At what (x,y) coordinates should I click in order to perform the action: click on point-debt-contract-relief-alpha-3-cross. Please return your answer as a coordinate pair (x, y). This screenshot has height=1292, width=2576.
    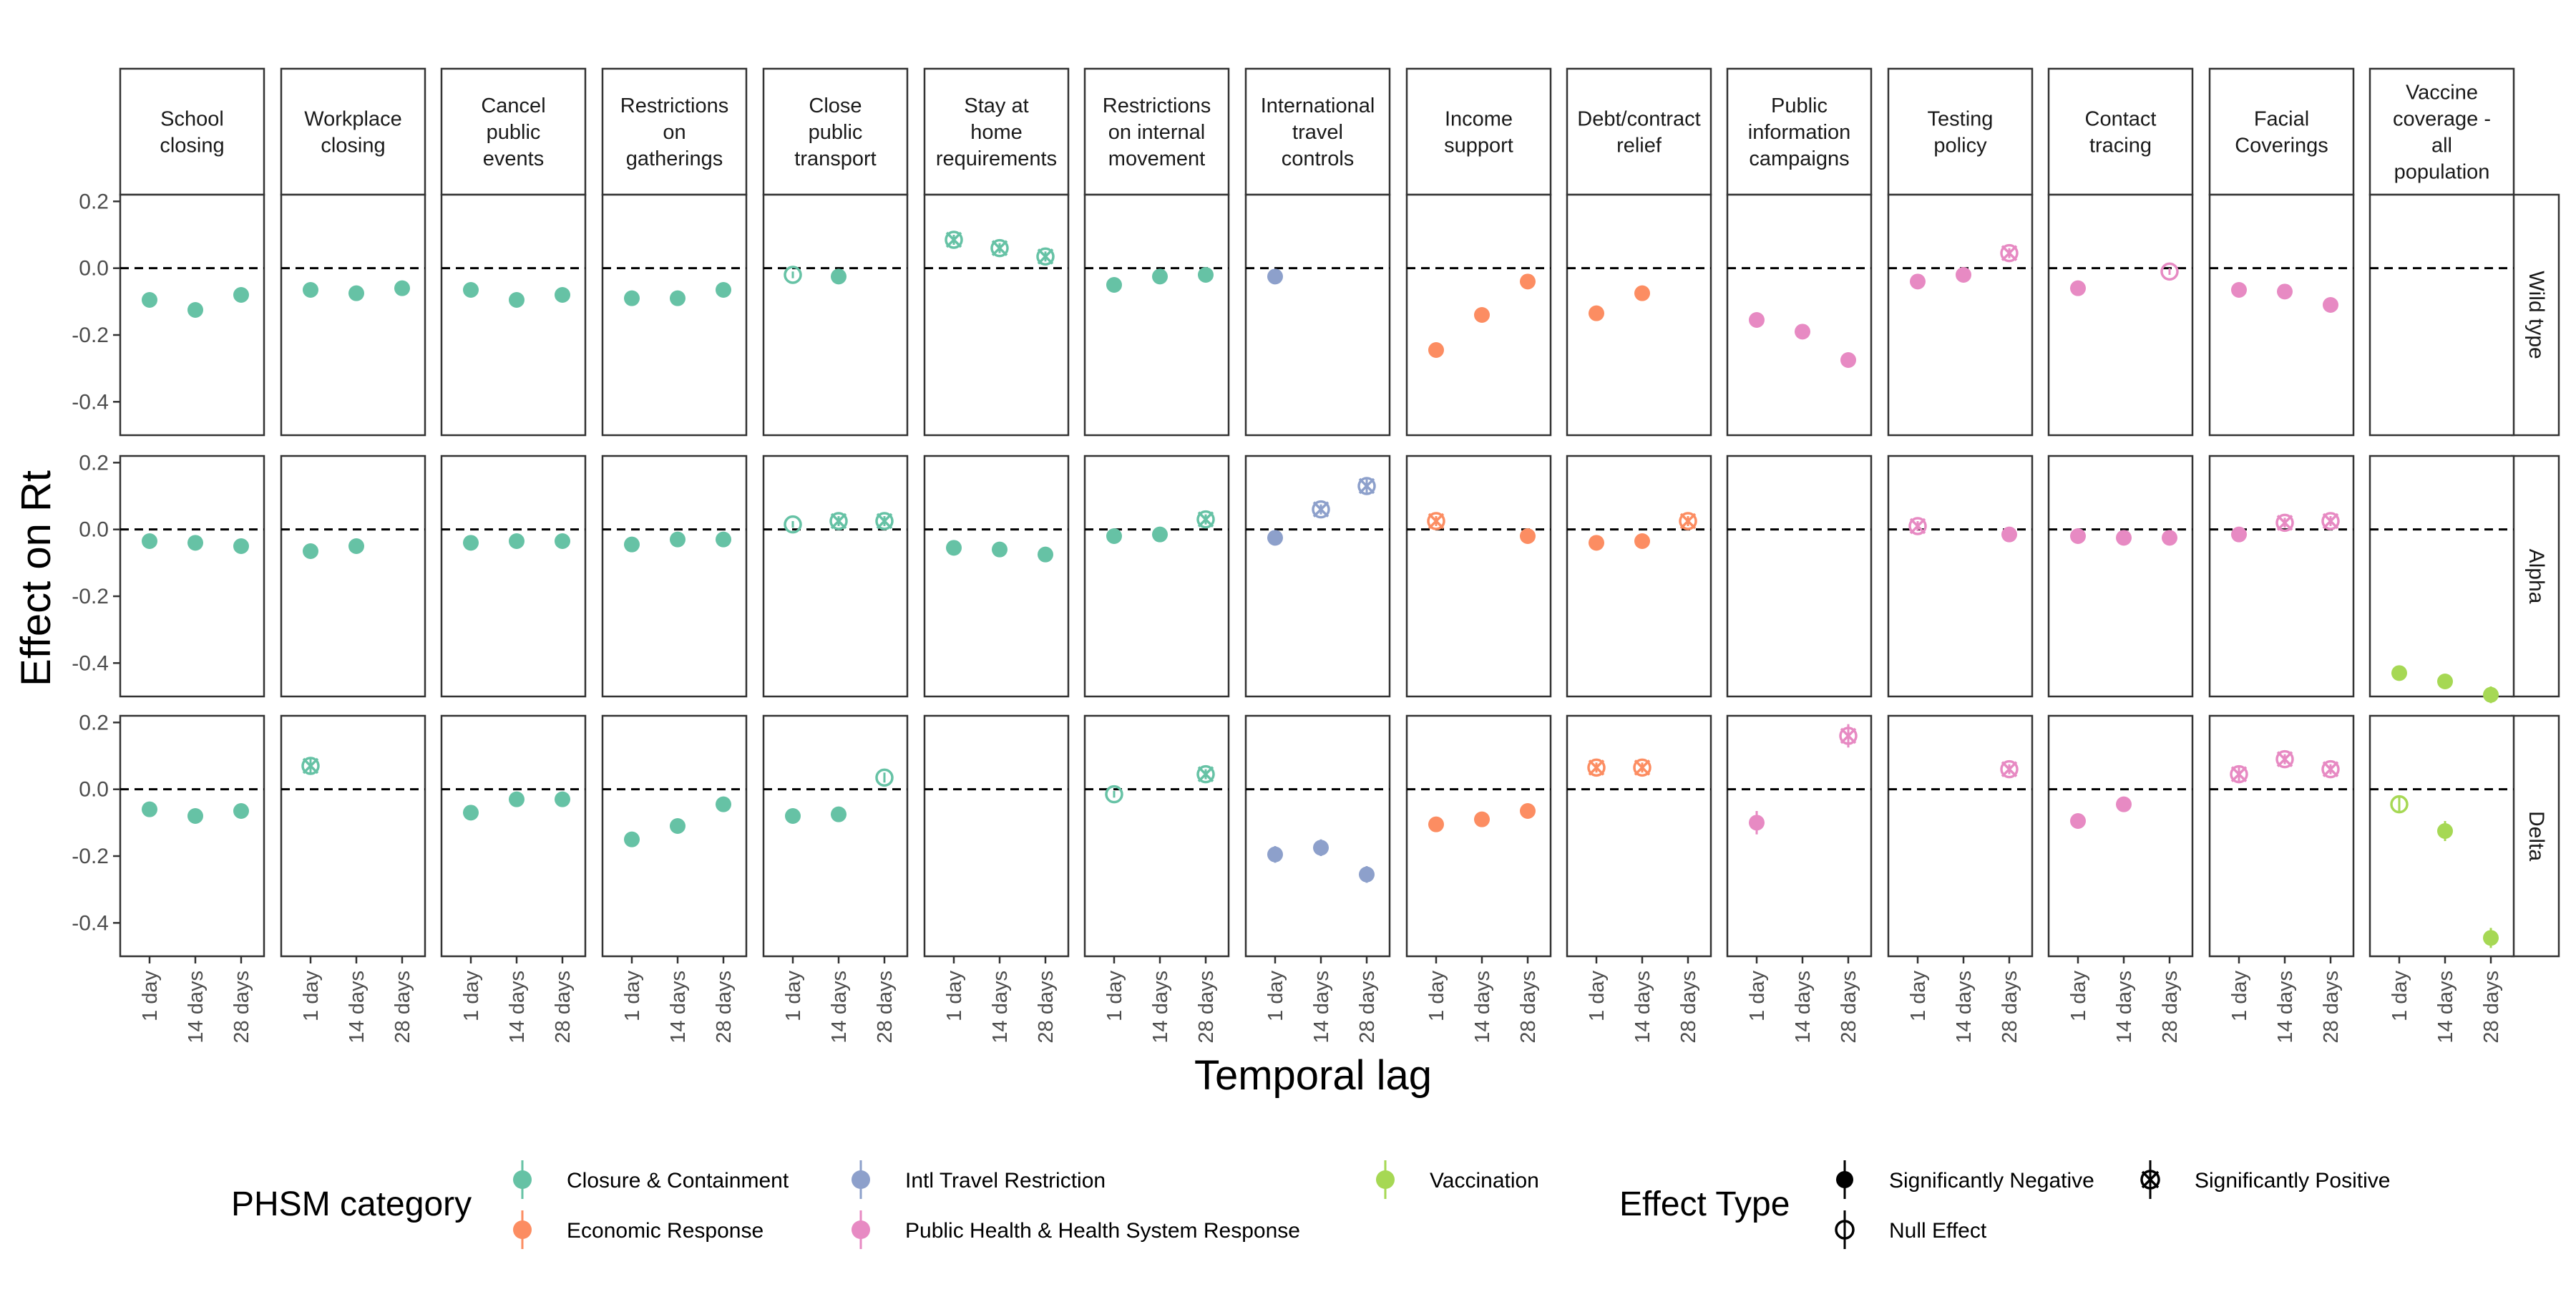
    Looking at the image, I should click on (1688, 521).